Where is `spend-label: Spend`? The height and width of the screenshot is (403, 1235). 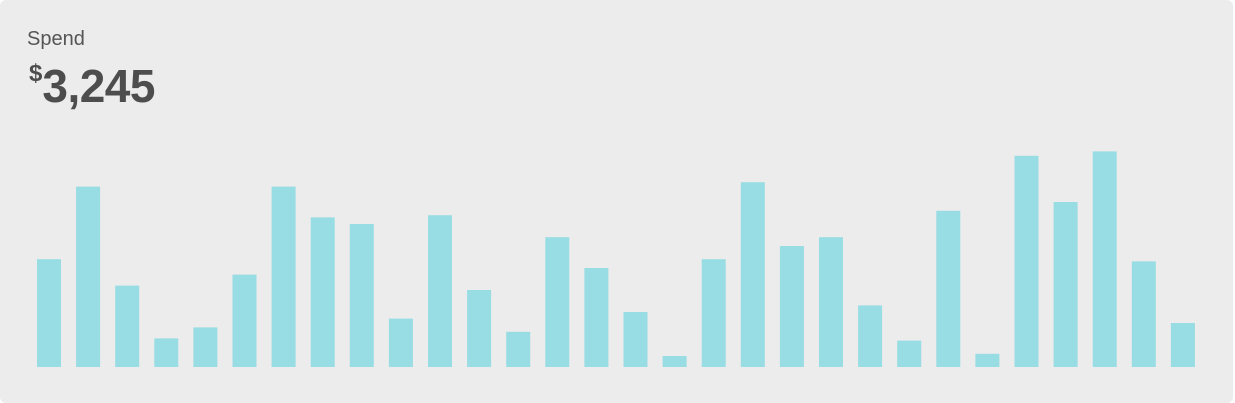
spend-label: Spend is located at coordinates (56, 39).